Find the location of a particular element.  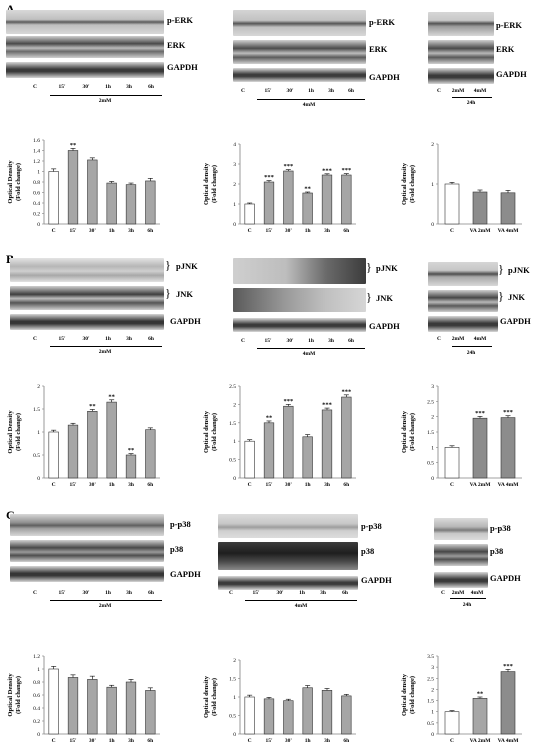

x-tick-label: 1h is located at coordinates (112, 231).